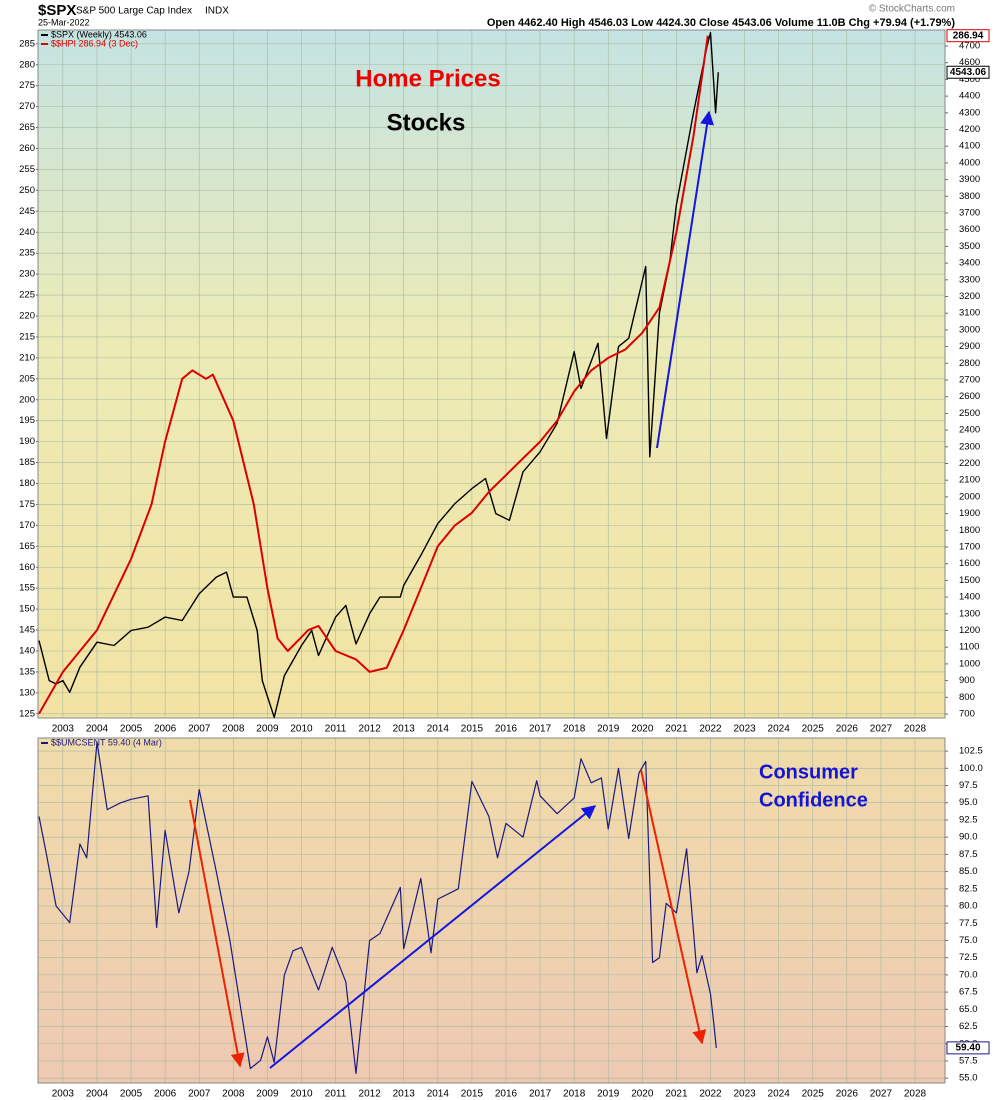  Describe the element at coordinates (779, 1094) in the screenshot. I see `x-tick-label: 2024` at that location.